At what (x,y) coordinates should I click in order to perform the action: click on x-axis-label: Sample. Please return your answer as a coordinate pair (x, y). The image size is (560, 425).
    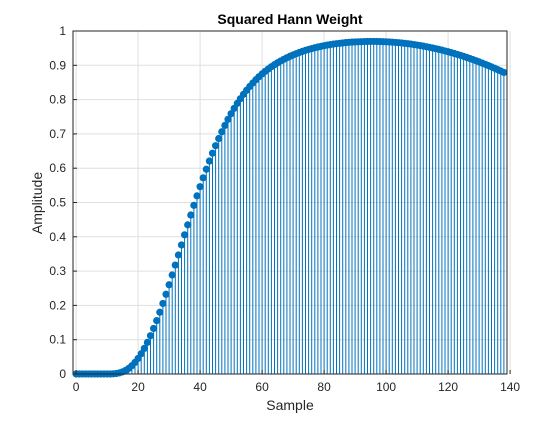
    Looking at the image, I should click on (290, 405).